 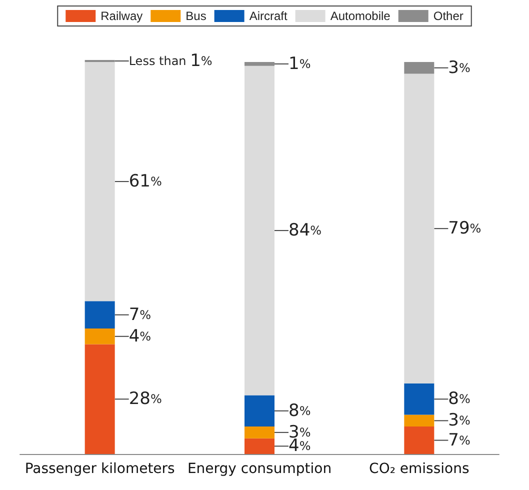 What do you see at coordinates (419, 469) in the screenshot?
I see `x-tick-label: CO₂ emissions` at bounding box center [419, 469].